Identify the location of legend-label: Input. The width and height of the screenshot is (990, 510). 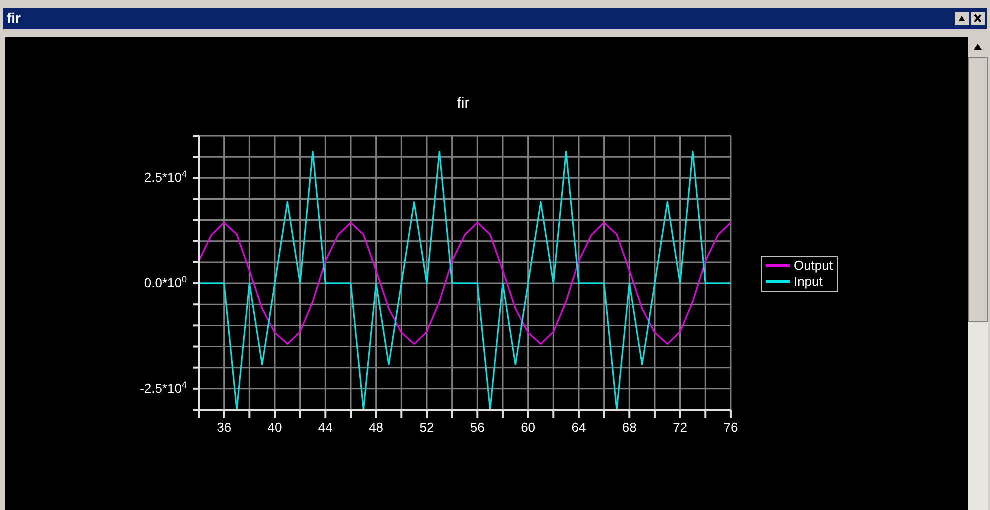
(808, 281).